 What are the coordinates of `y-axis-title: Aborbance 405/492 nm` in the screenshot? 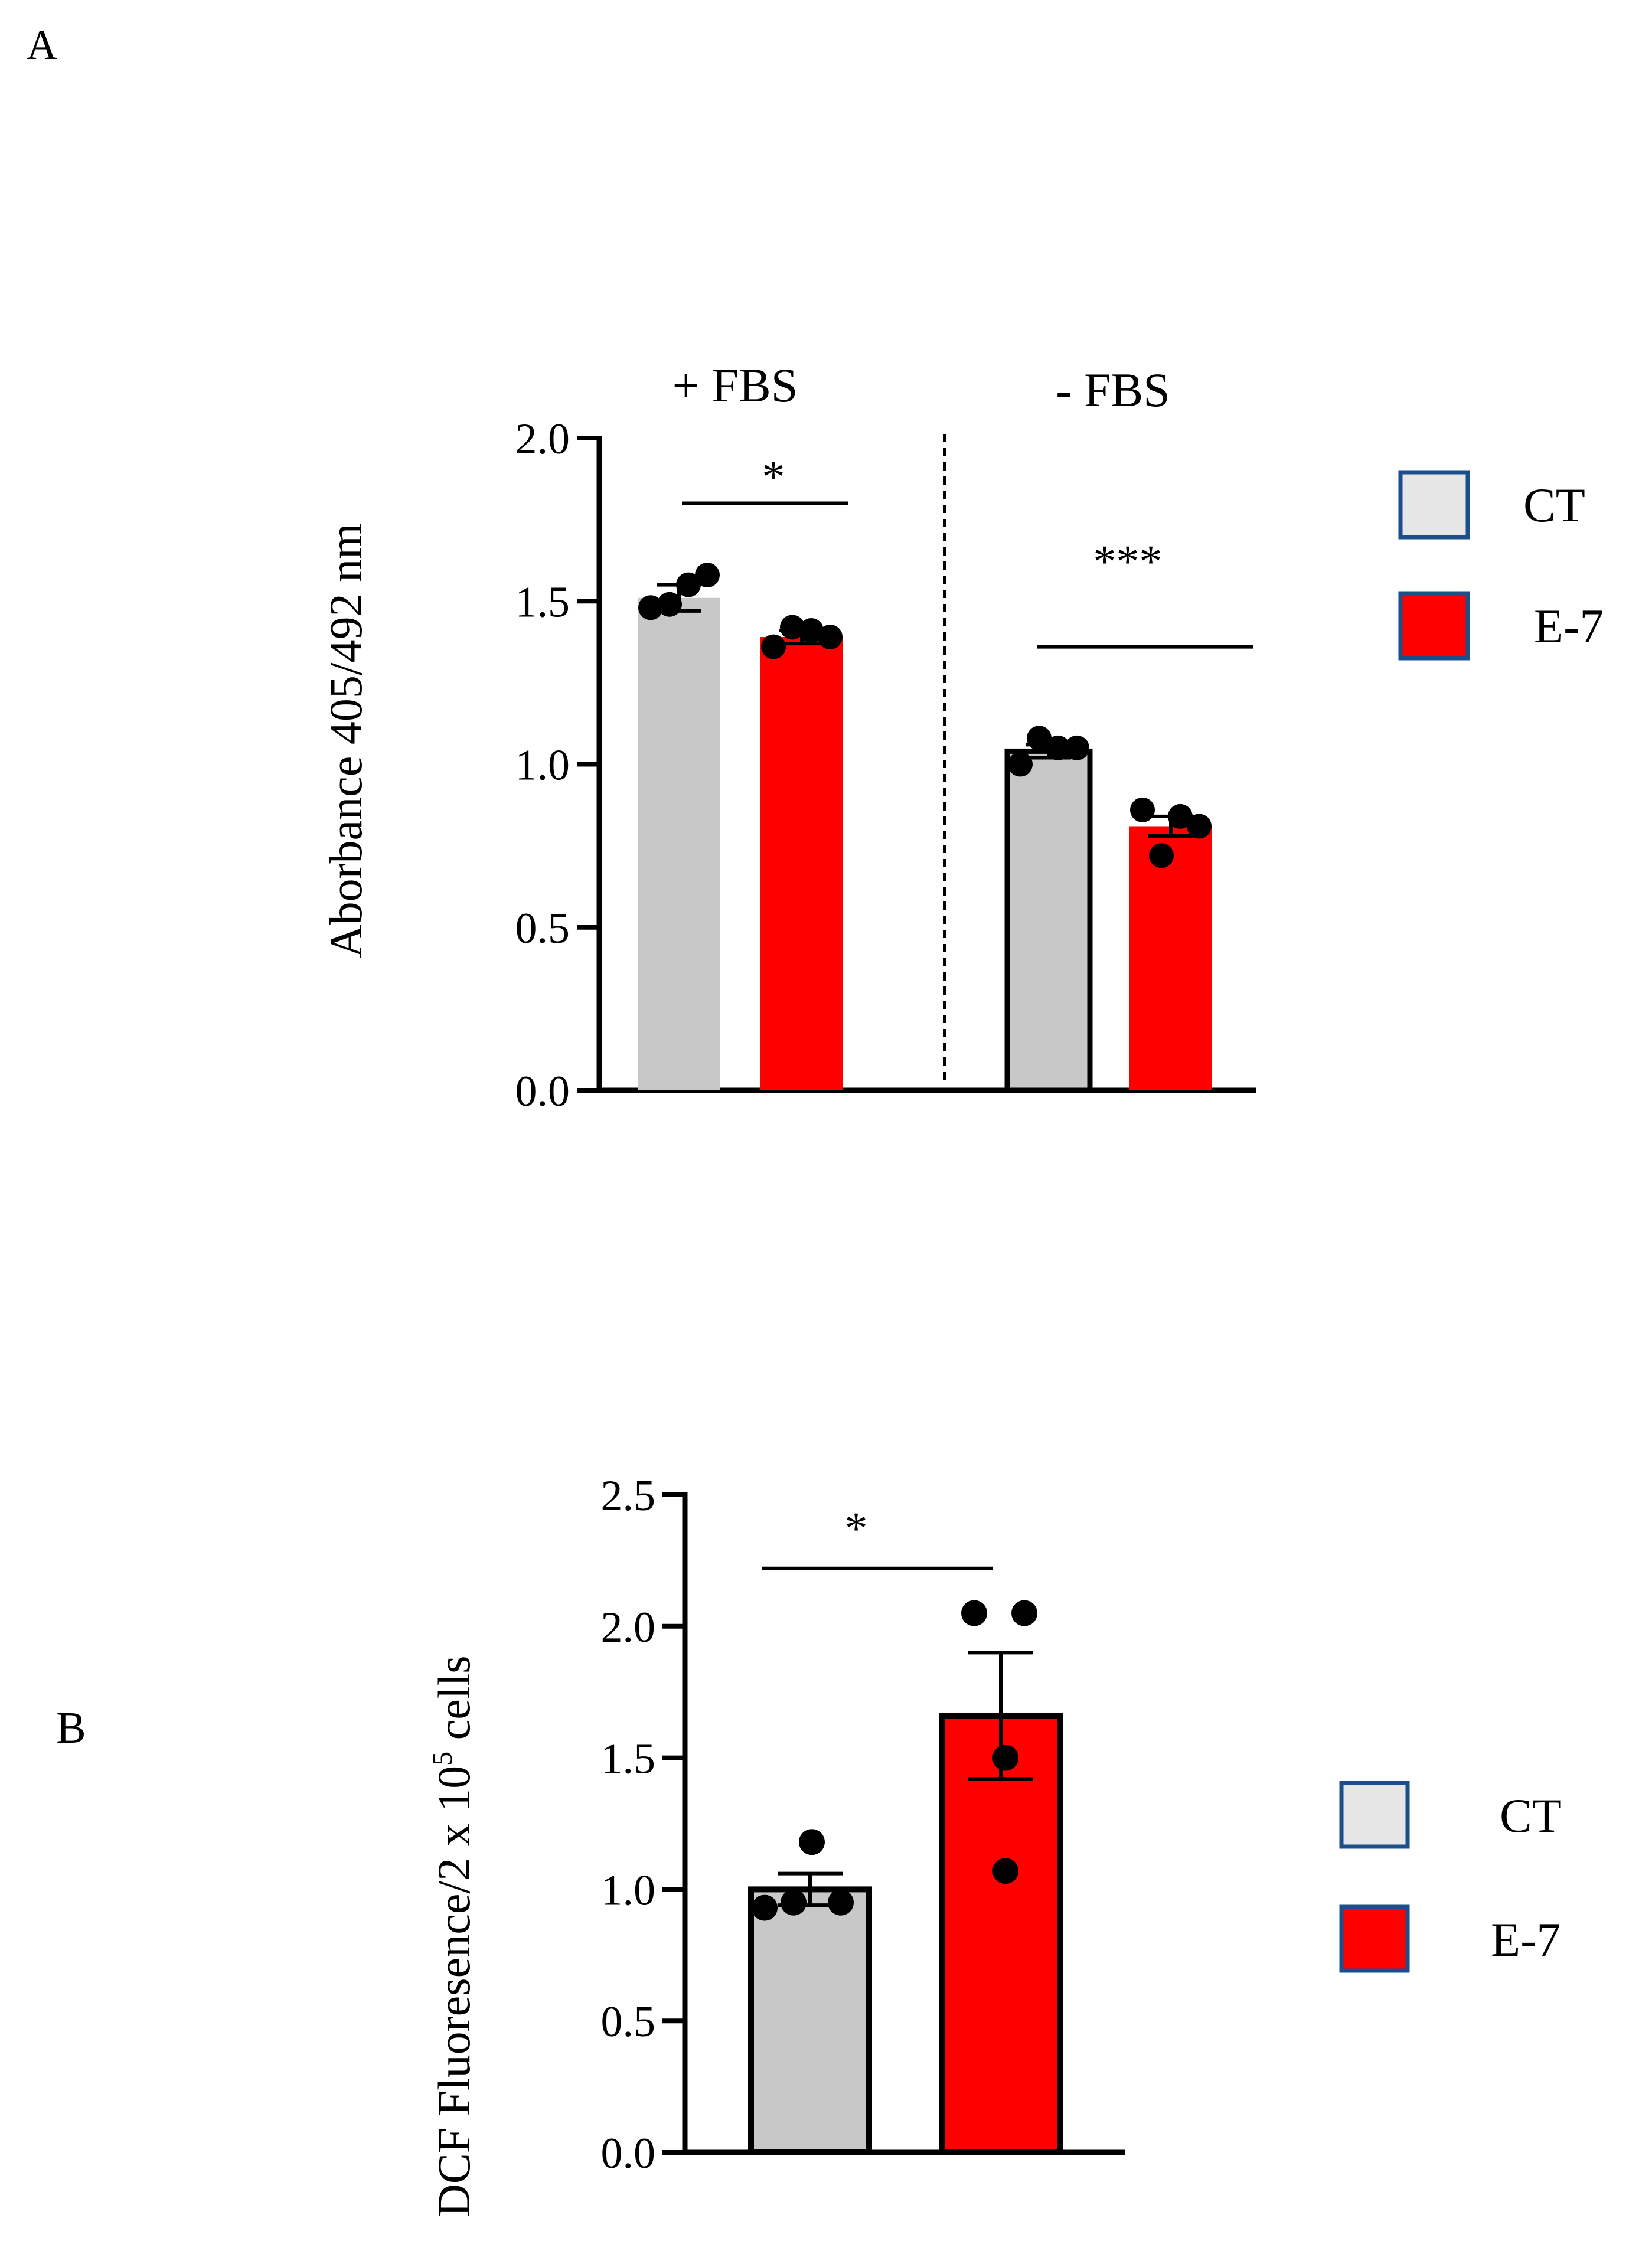 It's located at (345, 740).